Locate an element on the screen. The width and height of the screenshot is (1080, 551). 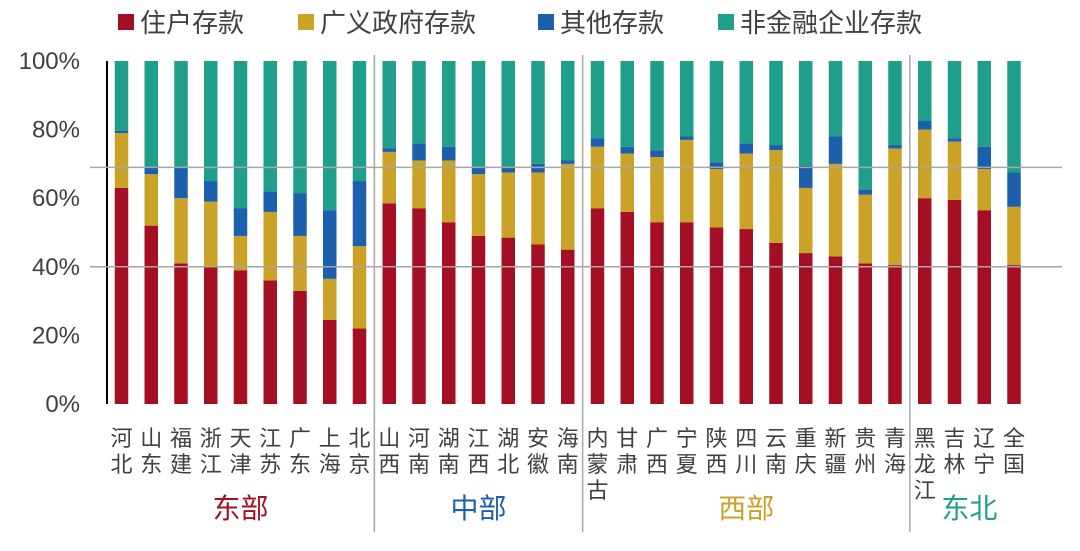
category-label: 山东 is located at coordinates (151, 452).